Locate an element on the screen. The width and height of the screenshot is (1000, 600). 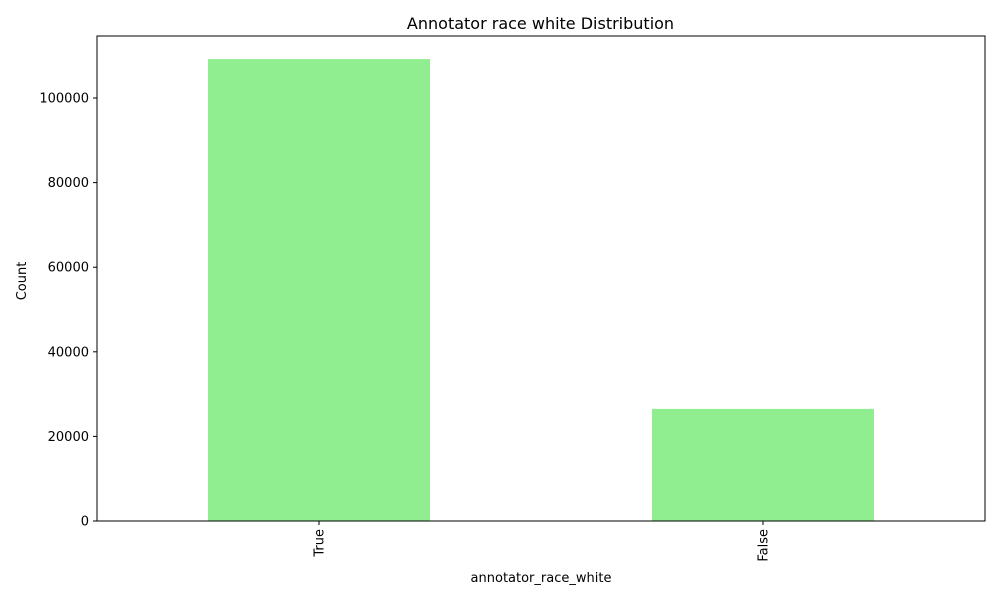
x-axis-title: annotator_race_white is located at coordinates (541, 578).